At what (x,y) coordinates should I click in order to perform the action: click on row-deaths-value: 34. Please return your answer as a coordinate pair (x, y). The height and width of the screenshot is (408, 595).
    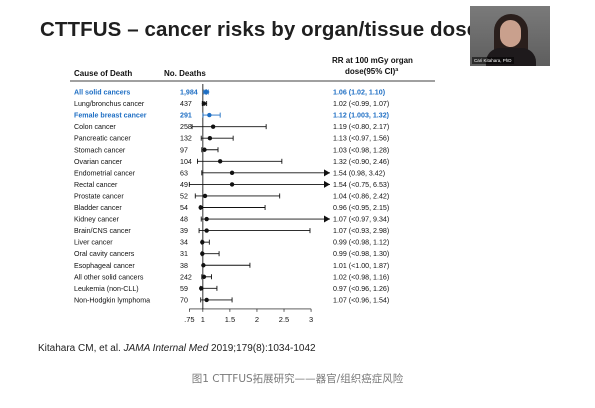
    Looking at the image, I should click on (184, 243).